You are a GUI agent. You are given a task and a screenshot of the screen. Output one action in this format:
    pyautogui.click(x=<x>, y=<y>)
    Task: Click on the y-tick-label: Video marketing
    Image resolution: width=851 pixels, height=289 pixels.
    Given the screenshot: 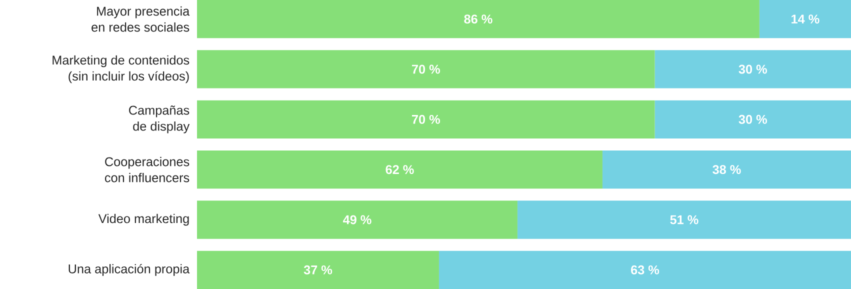 What is the action you would take?
    pyautogui.click(x=143, y=220)
    